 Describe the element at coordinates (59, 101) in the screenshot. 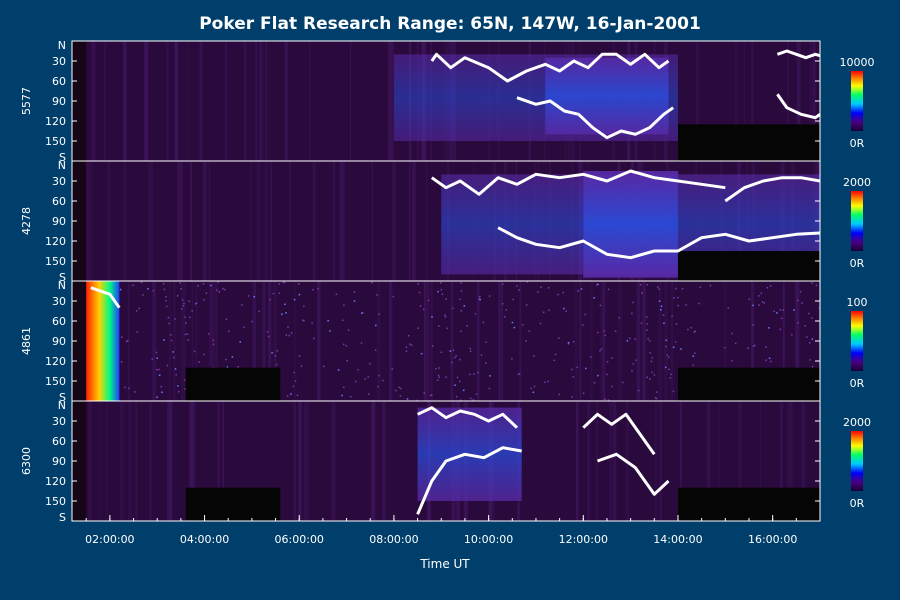

I see `y-tick-label: 90` at that location.